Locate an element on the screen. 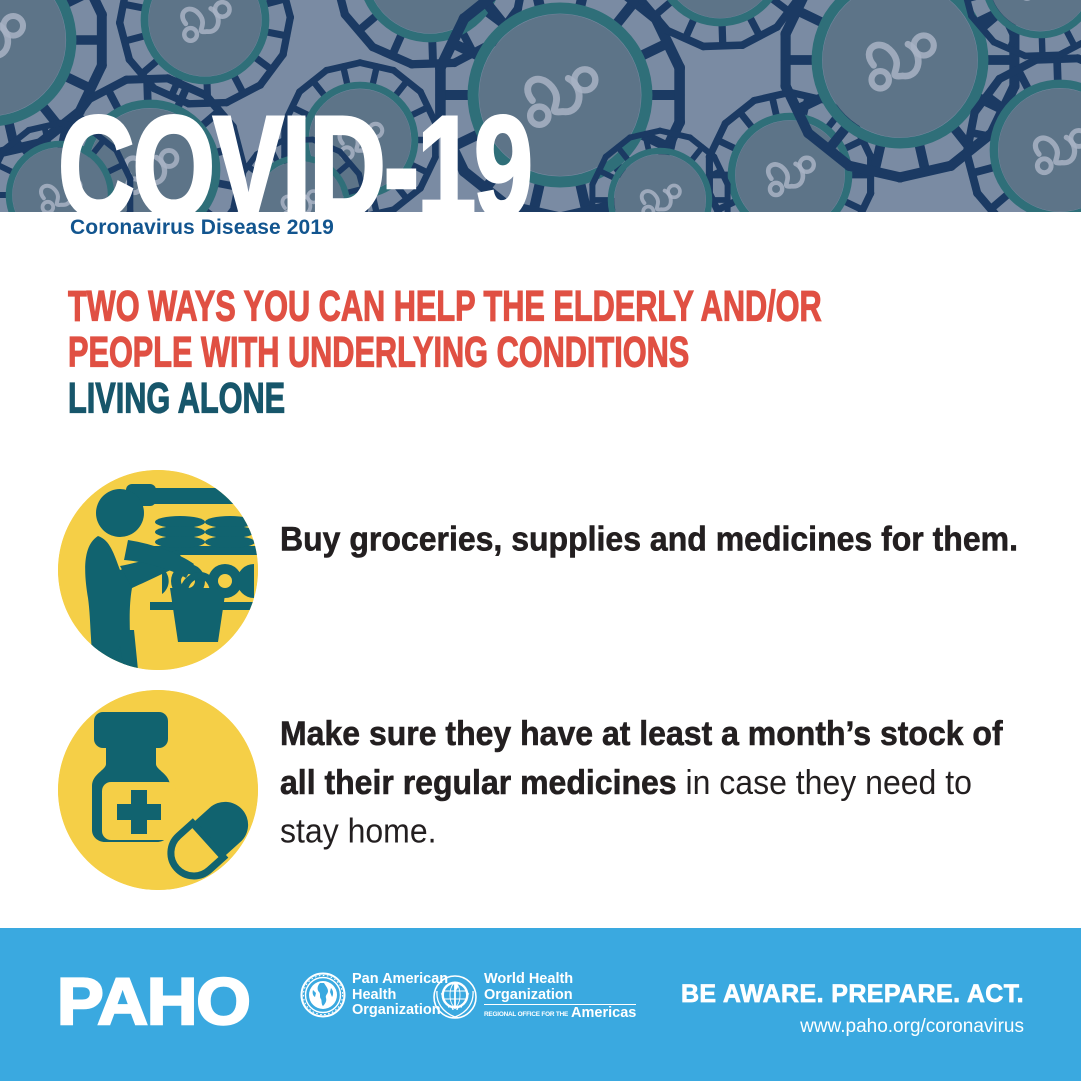  medicine-bottle-icon is located at coordinates (158, 790).